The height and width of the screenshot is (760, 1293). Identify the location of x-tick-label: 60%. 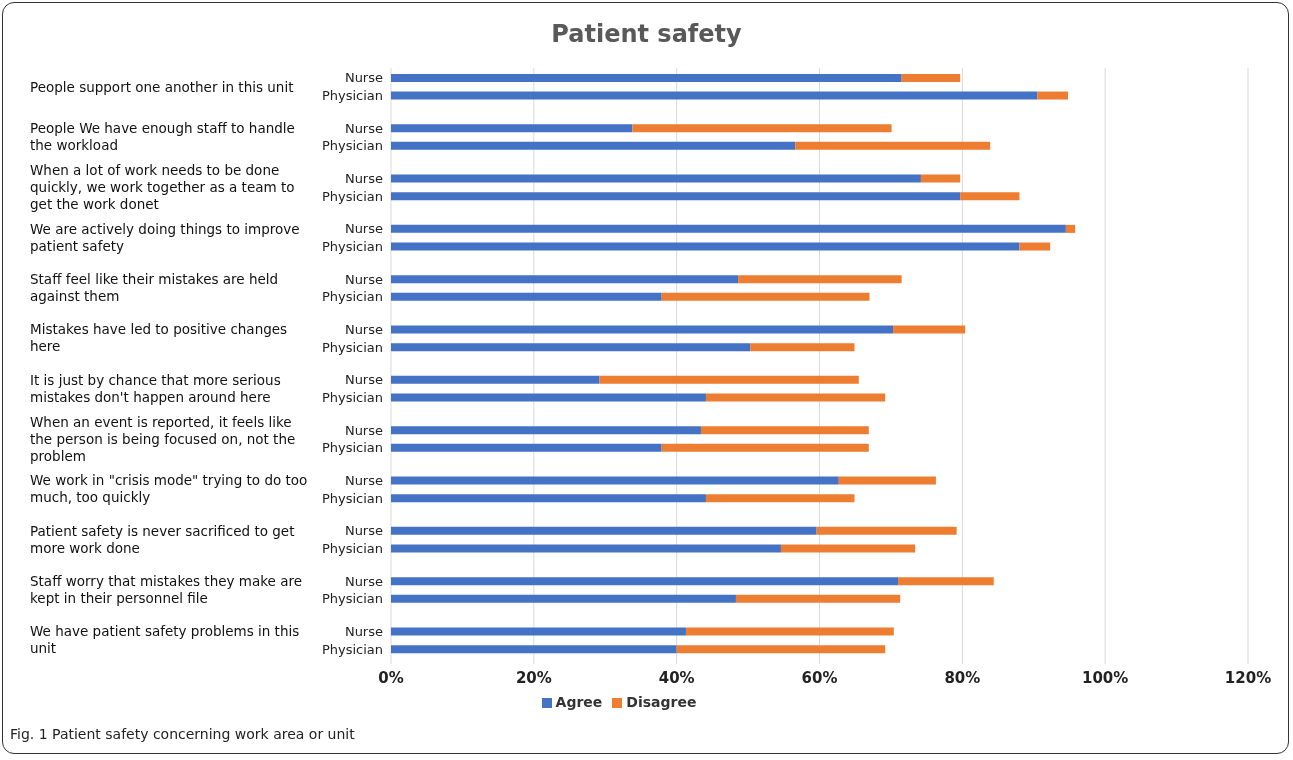
(819, 677).